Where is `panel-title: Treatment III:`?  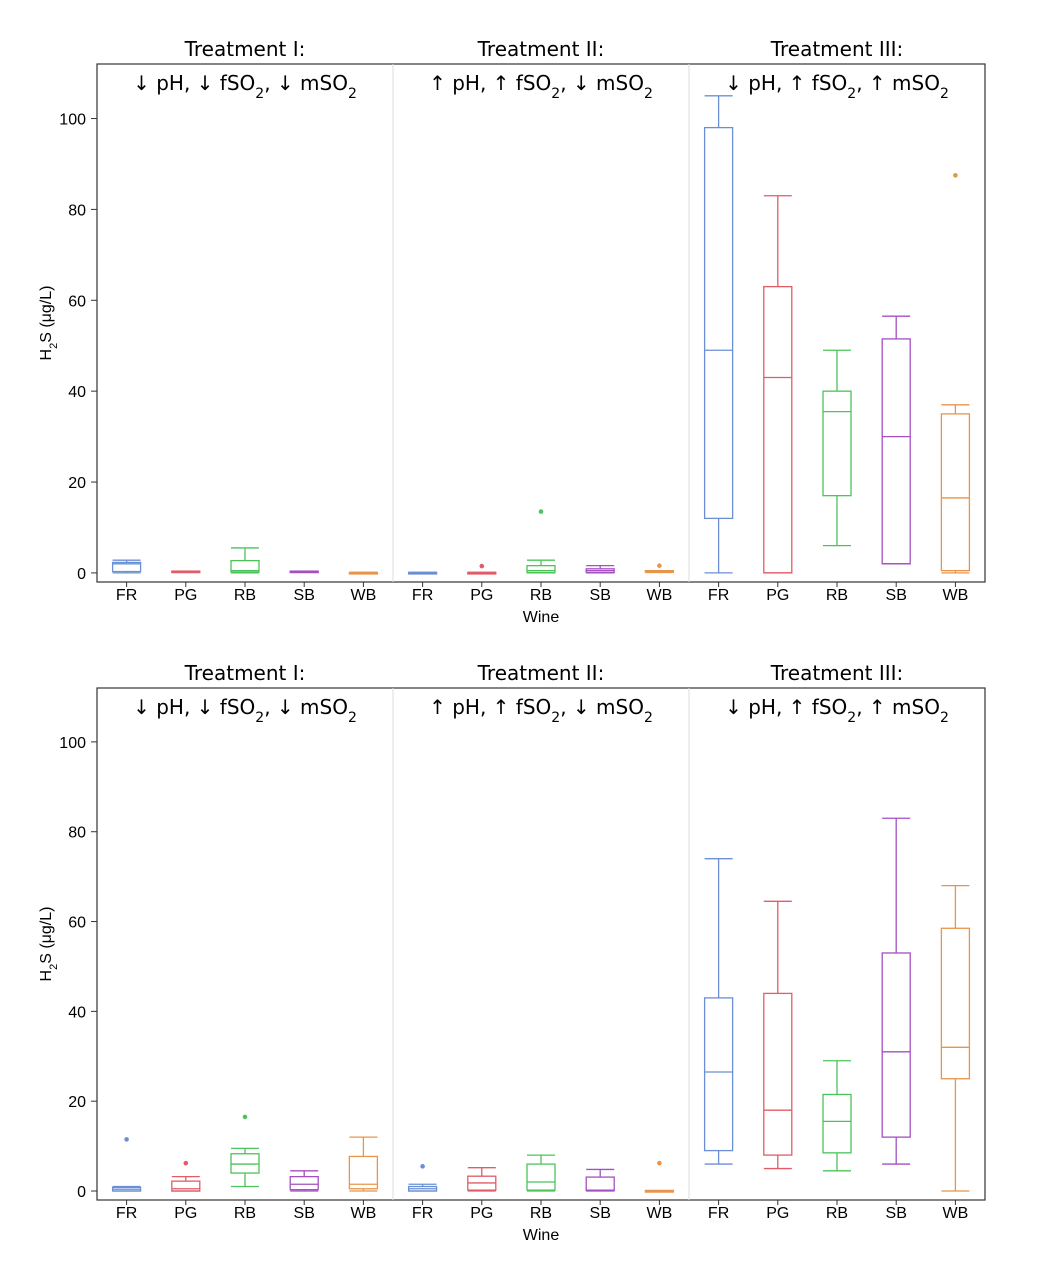
panel-title: Treatment III: is located at coordinates (837, 49).